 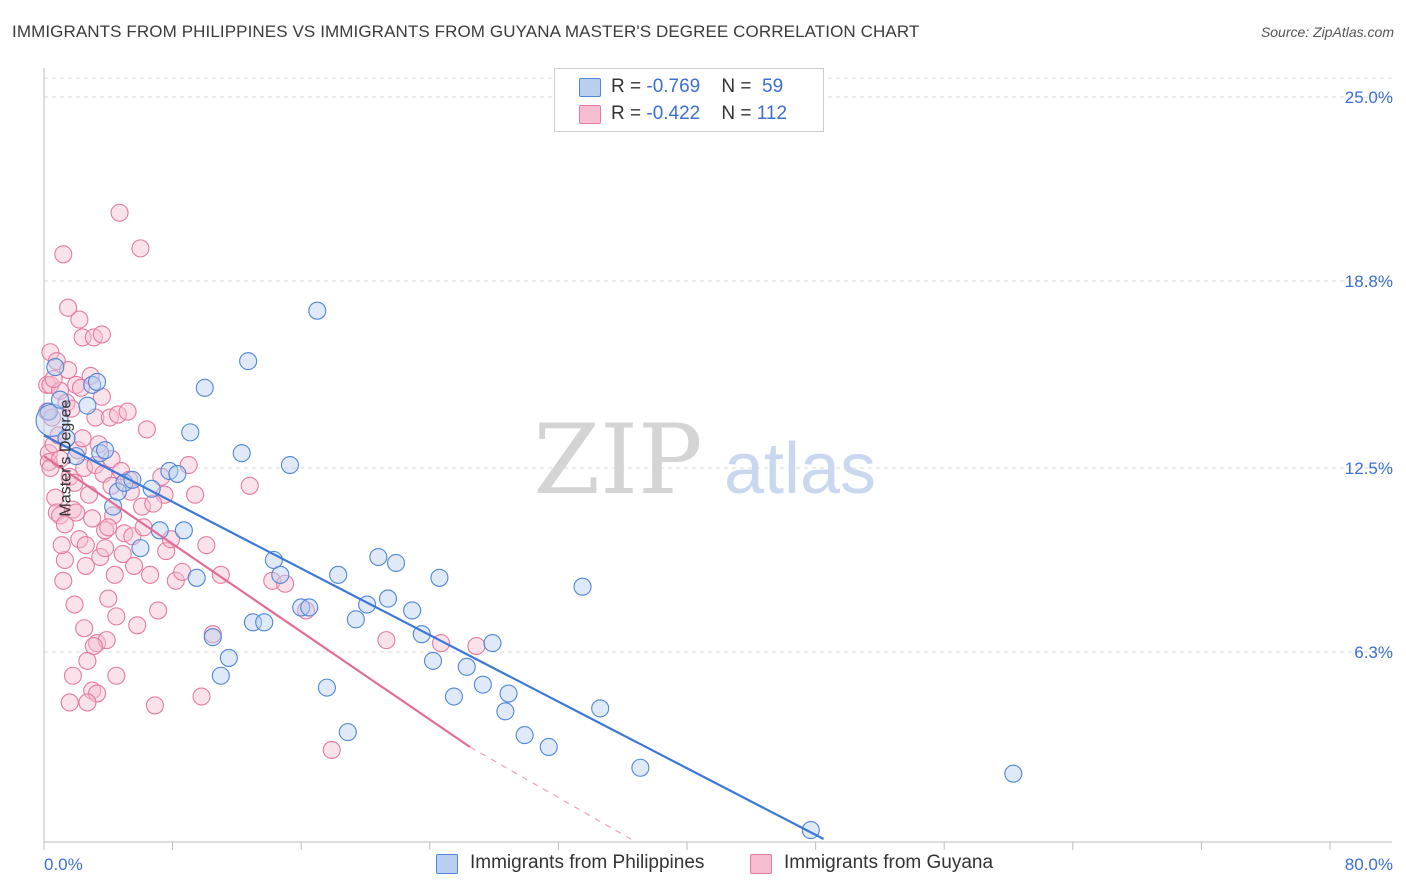 I want to click on bottom-legend-swatch-pink, so click(x=761, y=864).